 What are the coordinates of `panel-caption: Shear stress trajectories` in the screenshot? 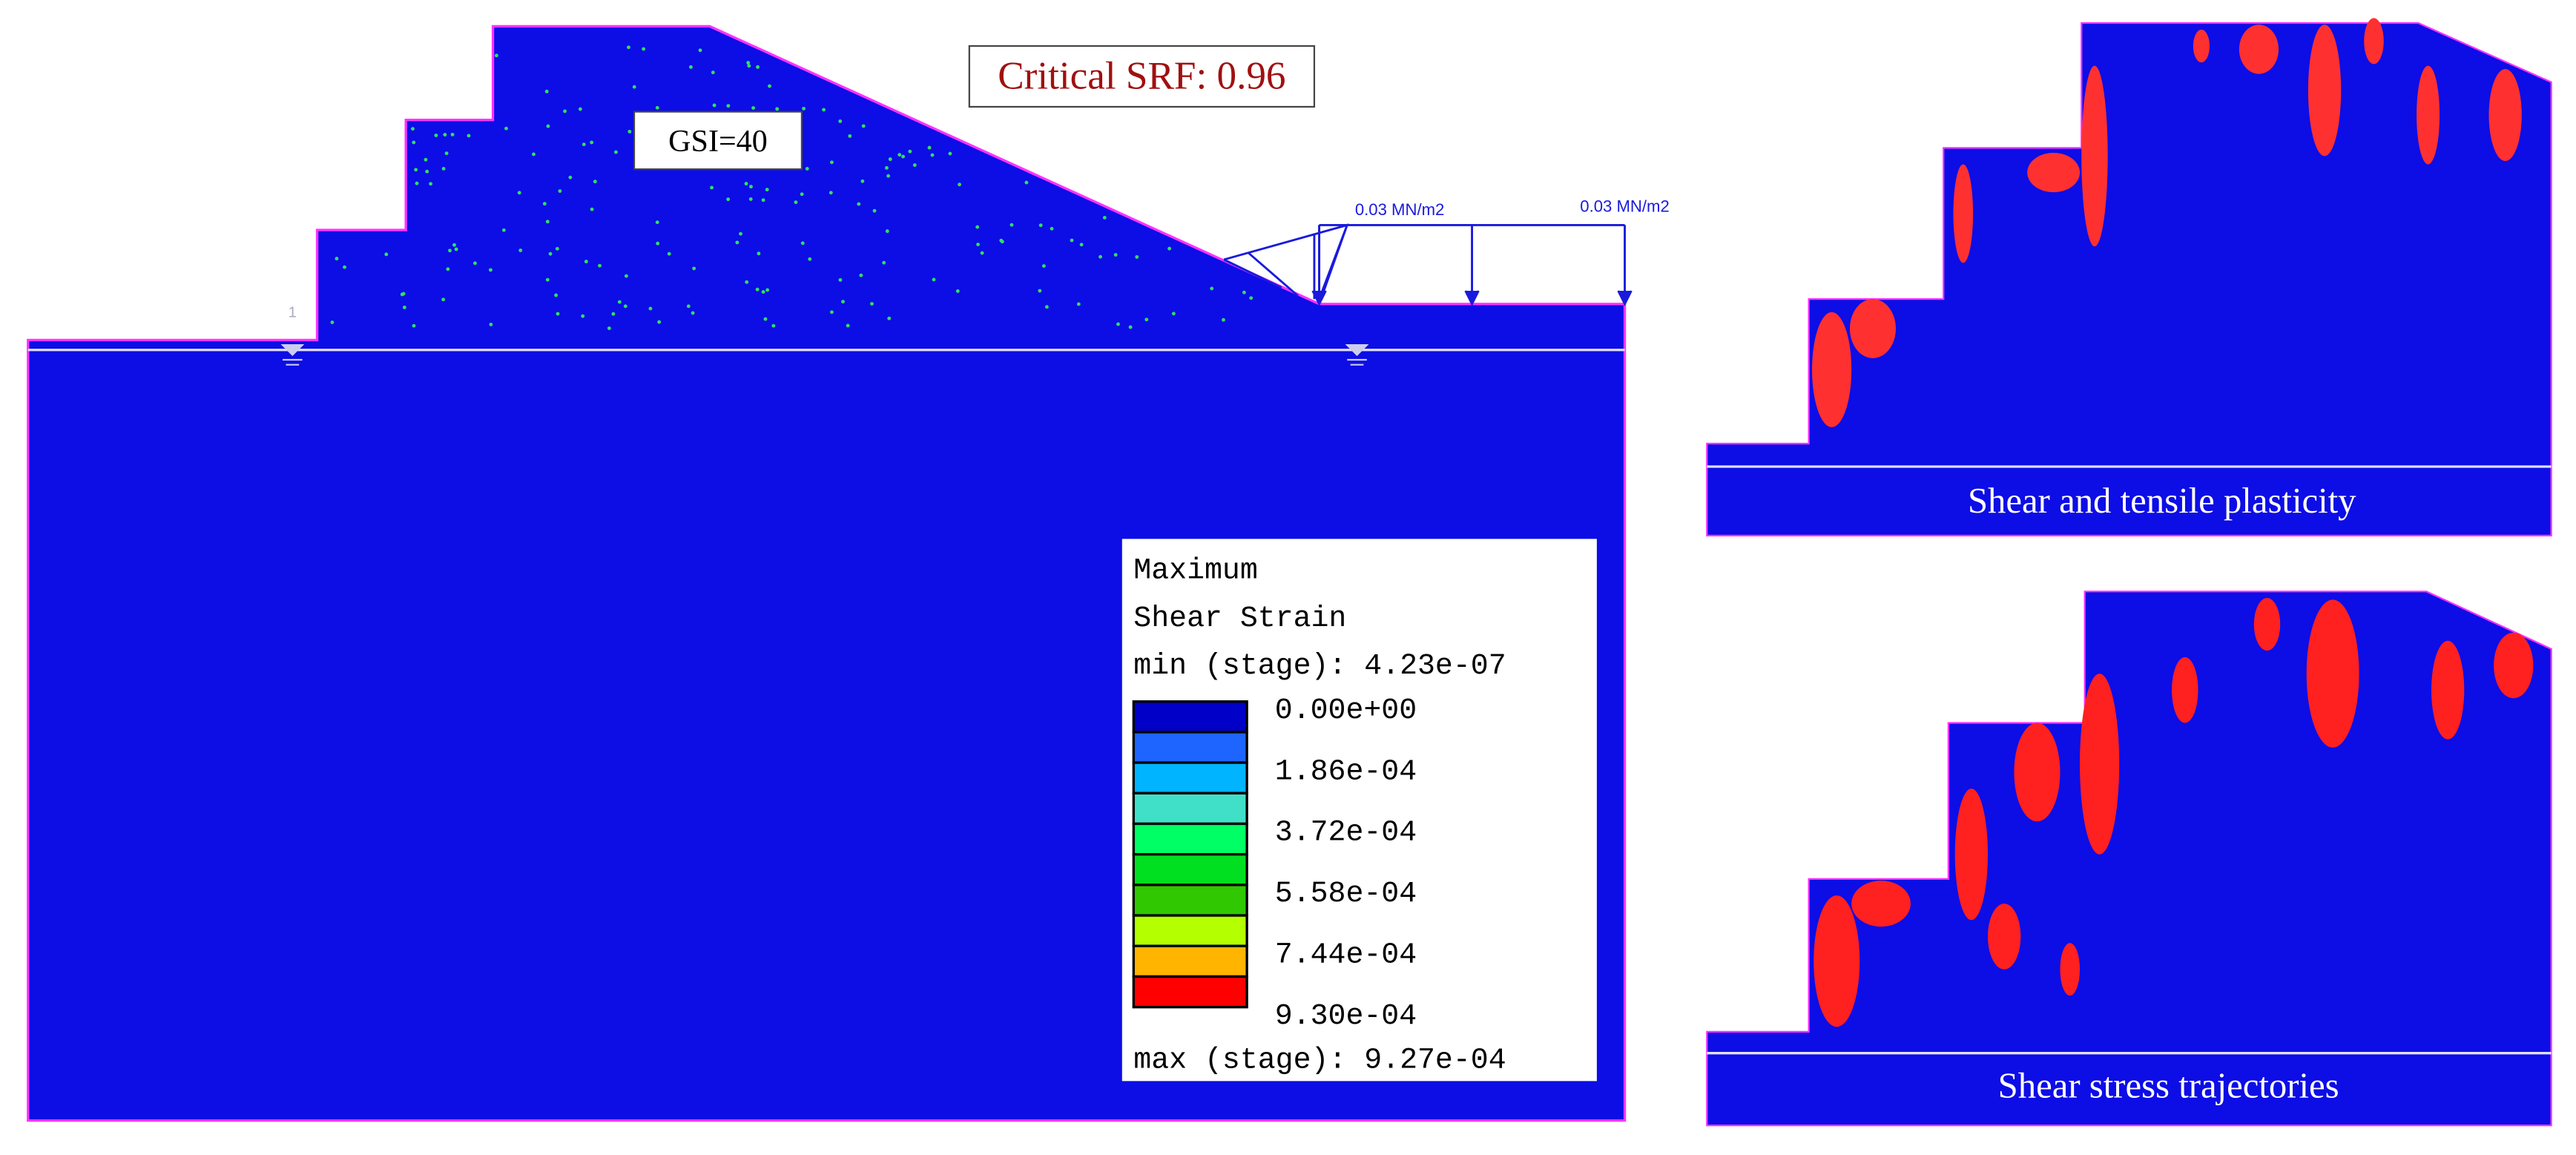 It's located at (2169, 1085).